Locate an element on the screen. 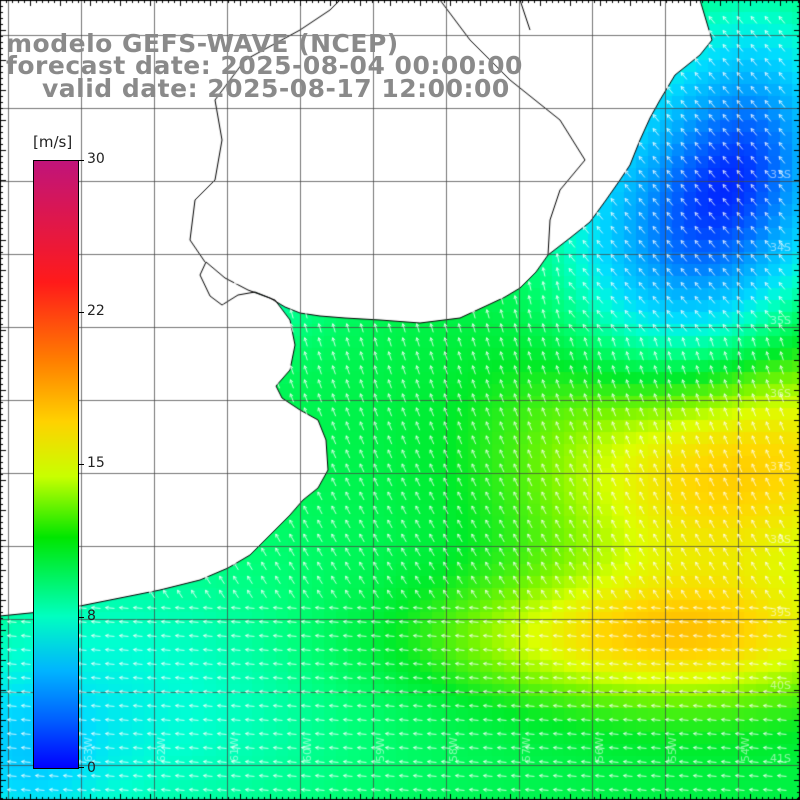 The image size is (800, 800). colorbar is located at coordinates (56, 464).